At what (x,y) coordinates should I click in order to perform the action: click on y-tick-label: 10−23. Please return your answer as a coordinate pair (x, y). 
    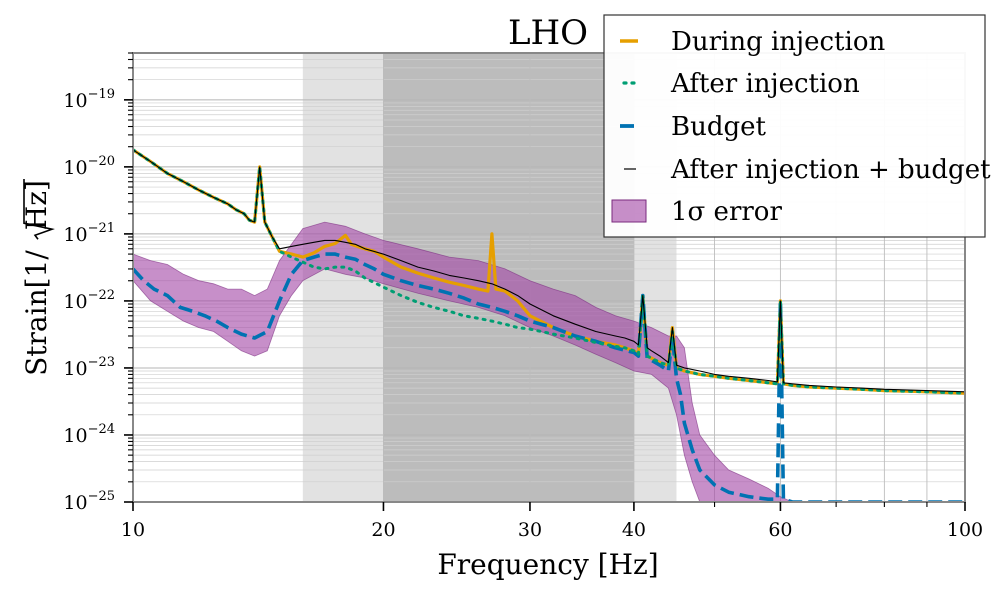
    Looking at the image, I should click on (89, 367).